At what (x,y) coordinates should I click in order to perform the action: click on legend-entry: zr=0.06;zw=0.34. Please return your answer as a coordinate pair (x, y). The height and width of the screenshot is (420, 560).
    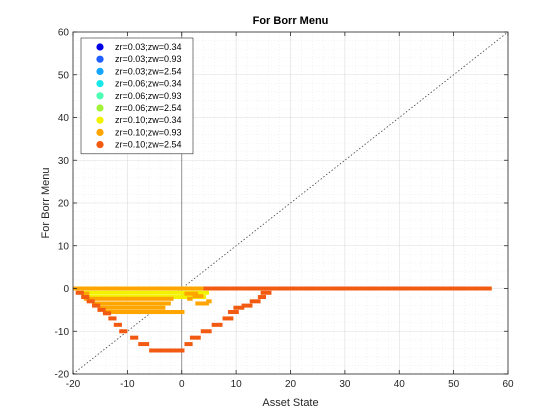
    Looking at the image, I should click on (148, 84).